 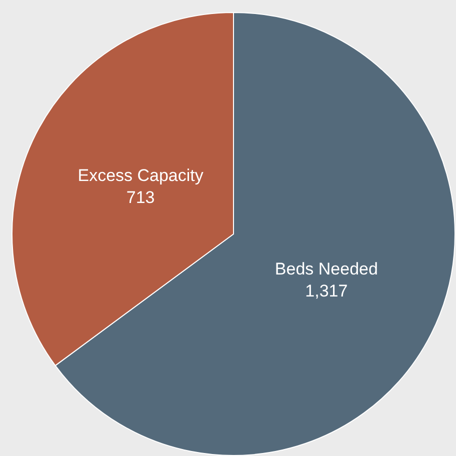 What do you see at coordinates (140, 197) in the screenshot?
I see `data-label: 713` at bounding box center [140, 197].